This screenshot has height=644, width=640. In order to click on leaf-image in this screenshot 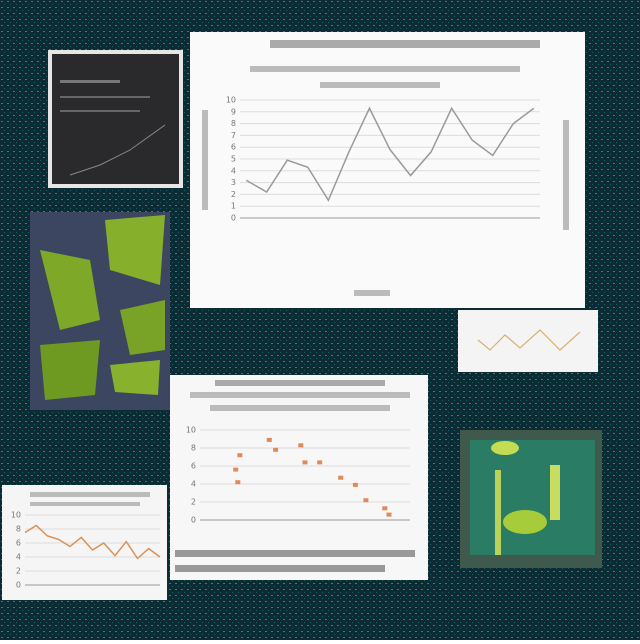, I will do `click(100, 311)`.